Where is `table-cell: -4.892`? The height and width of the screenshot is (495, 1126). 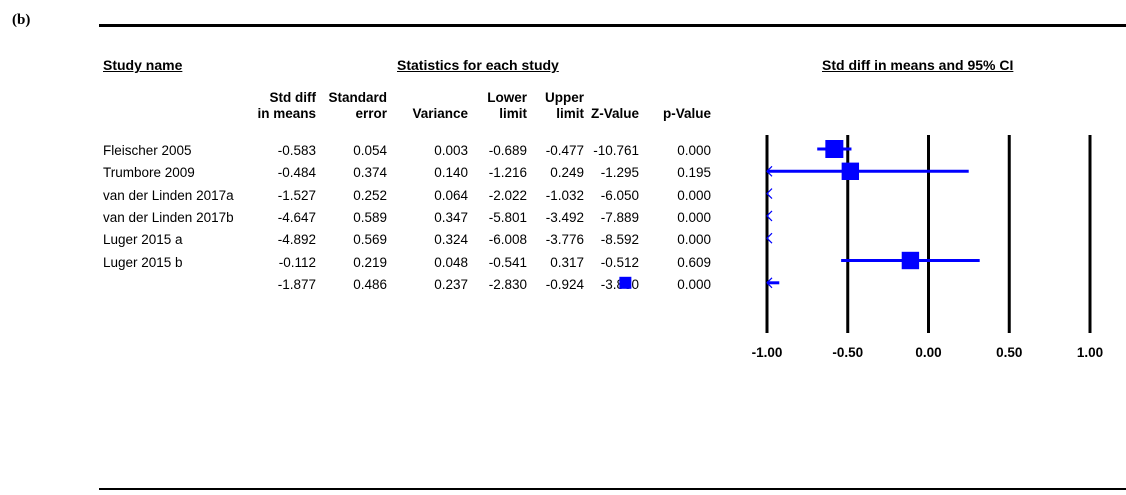
table-cell: -4.892 is located at coordinates (296, 240).